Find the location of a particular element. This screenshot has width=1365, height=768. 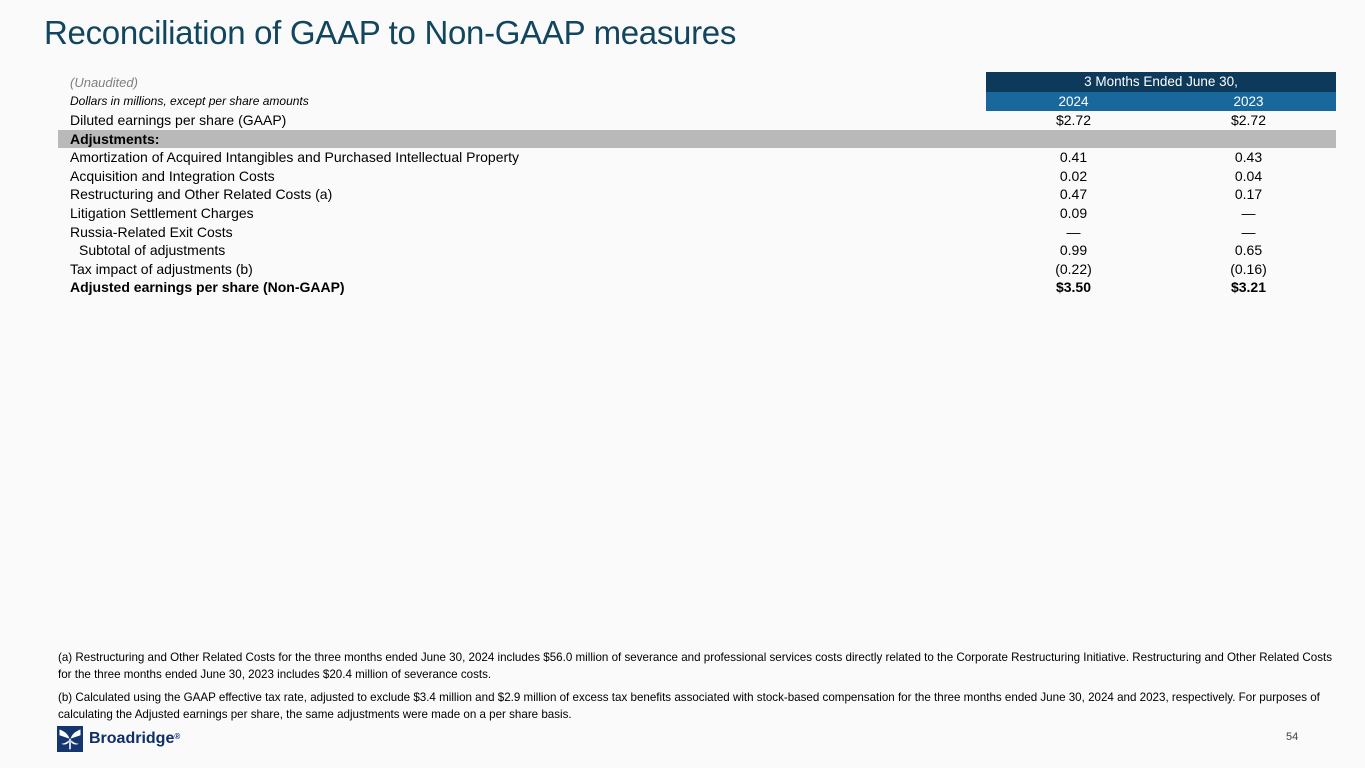

row-value-2024: 0.47 is located at coordinates (1073, 194).